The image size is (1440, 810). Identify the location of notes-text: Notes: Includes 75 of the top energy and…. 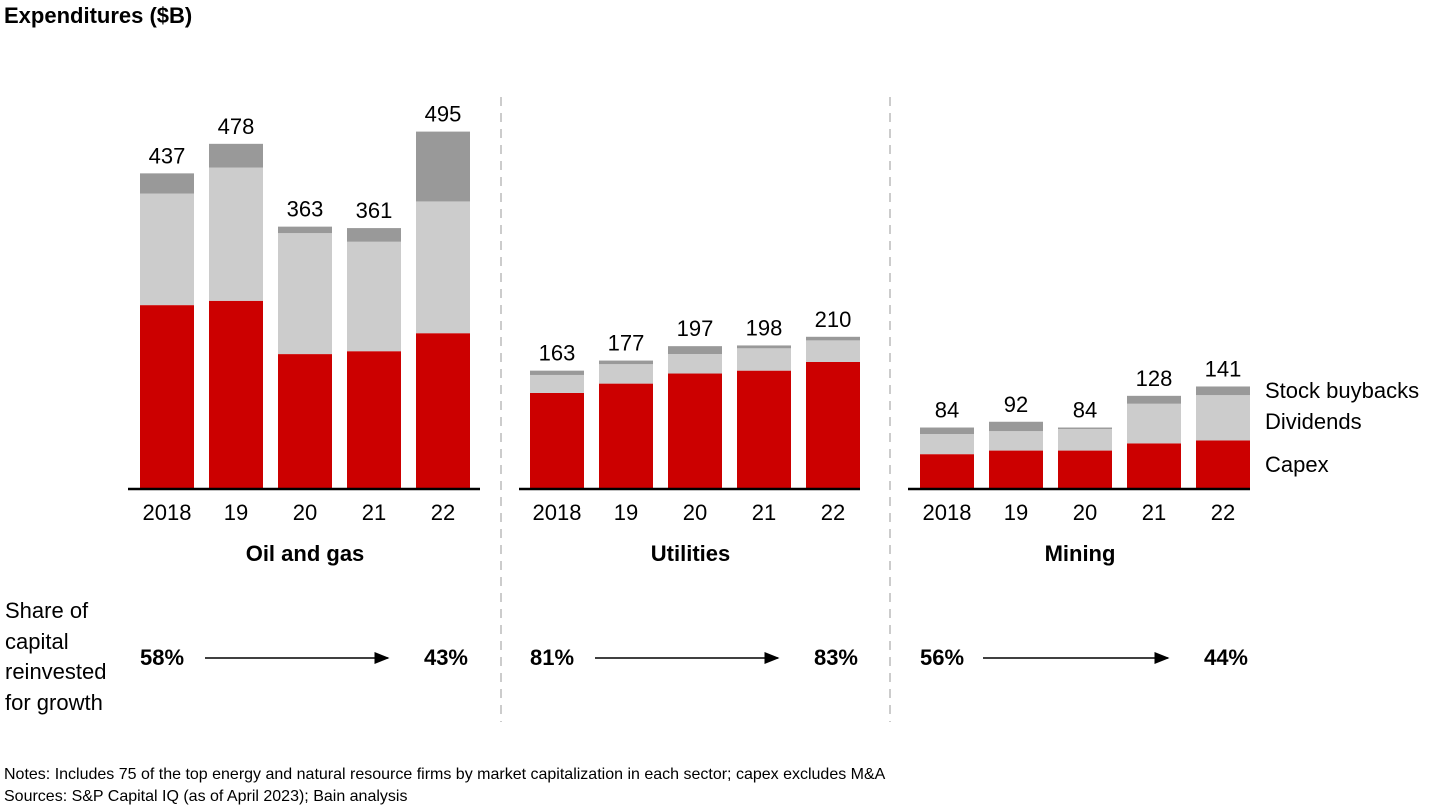
(445, 774).